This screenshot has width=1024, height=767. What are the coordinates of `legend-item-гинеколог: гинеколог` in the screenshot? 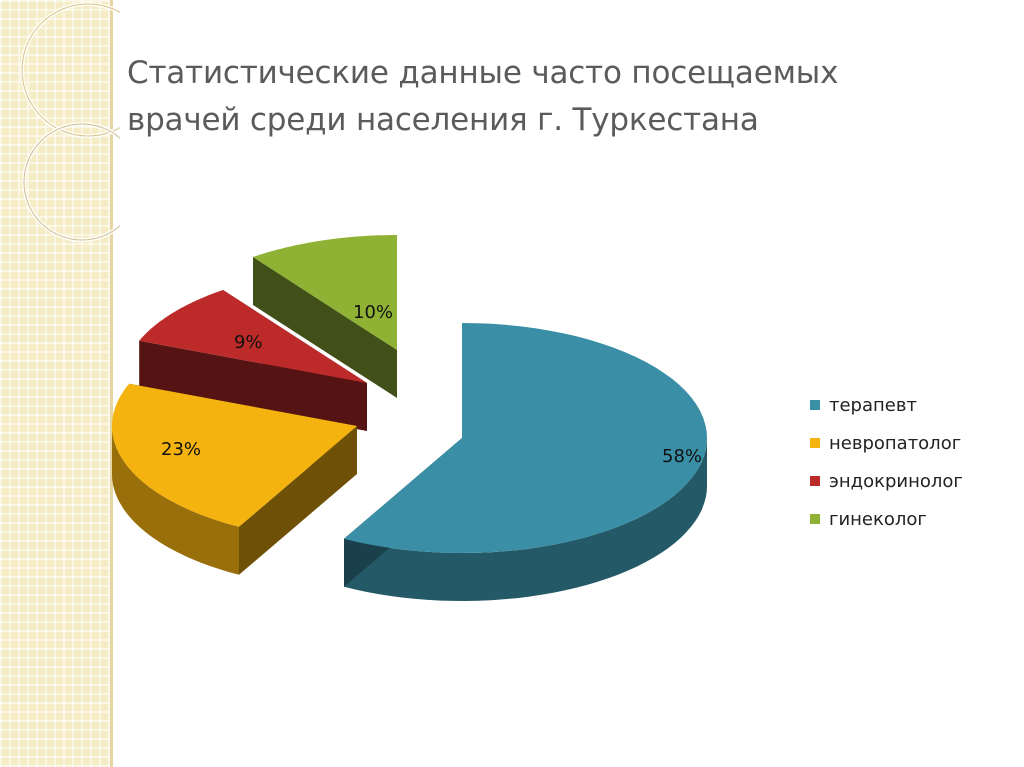 It's located at (886, 519).